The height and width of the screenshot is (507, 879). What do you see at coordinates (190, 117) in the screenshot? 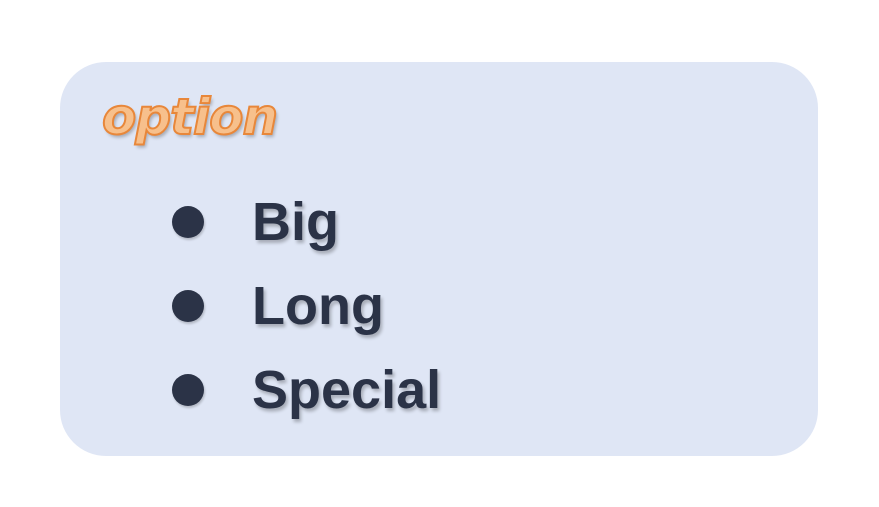
I see `card-title: option` at bounding box center [190, 117].